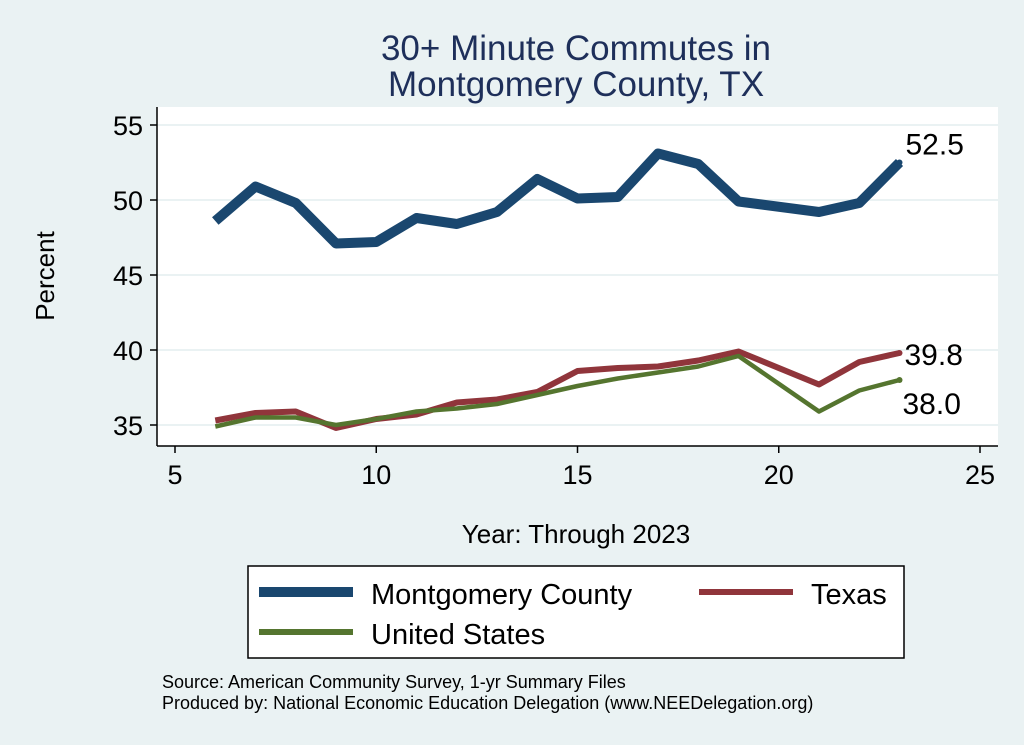  Describe the element at coordinates (934, 355) in the screenshot. I see `end-label-texas: 39.8` at that location.